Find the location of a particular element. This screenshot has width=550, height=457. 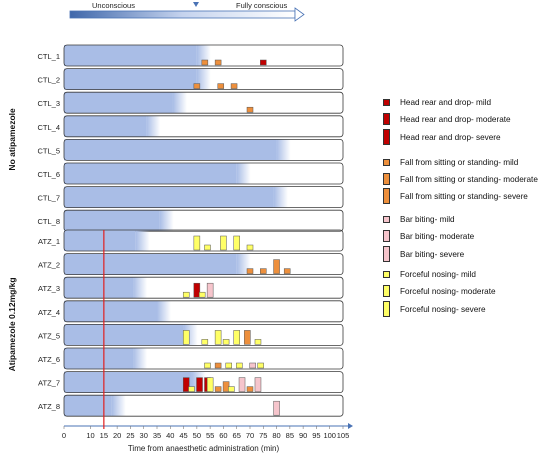

legend-label: Forceful nosing- moderate is located at coordinates (448, 291).